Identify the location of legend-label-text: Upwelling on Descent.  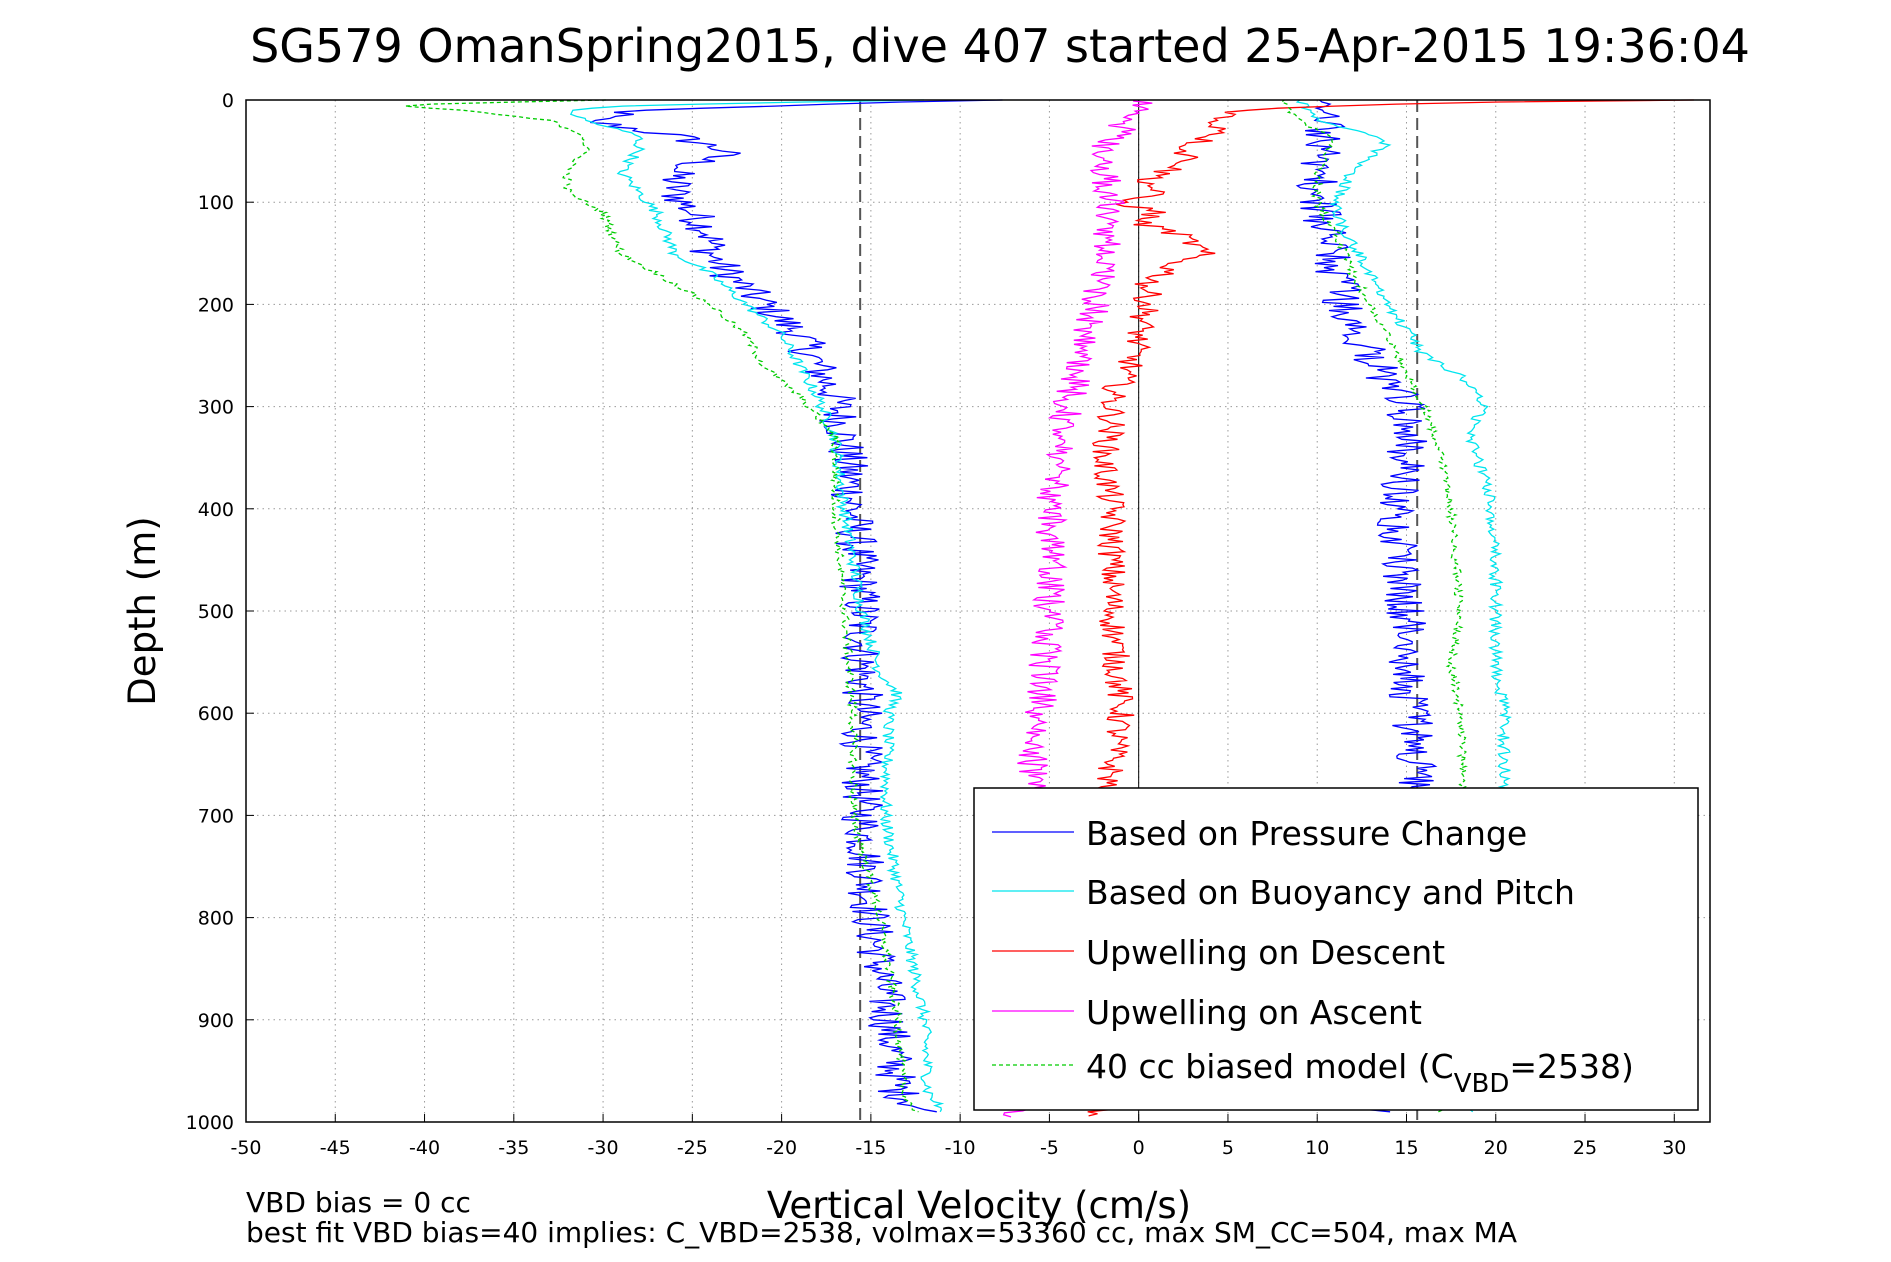
(1265, 952).